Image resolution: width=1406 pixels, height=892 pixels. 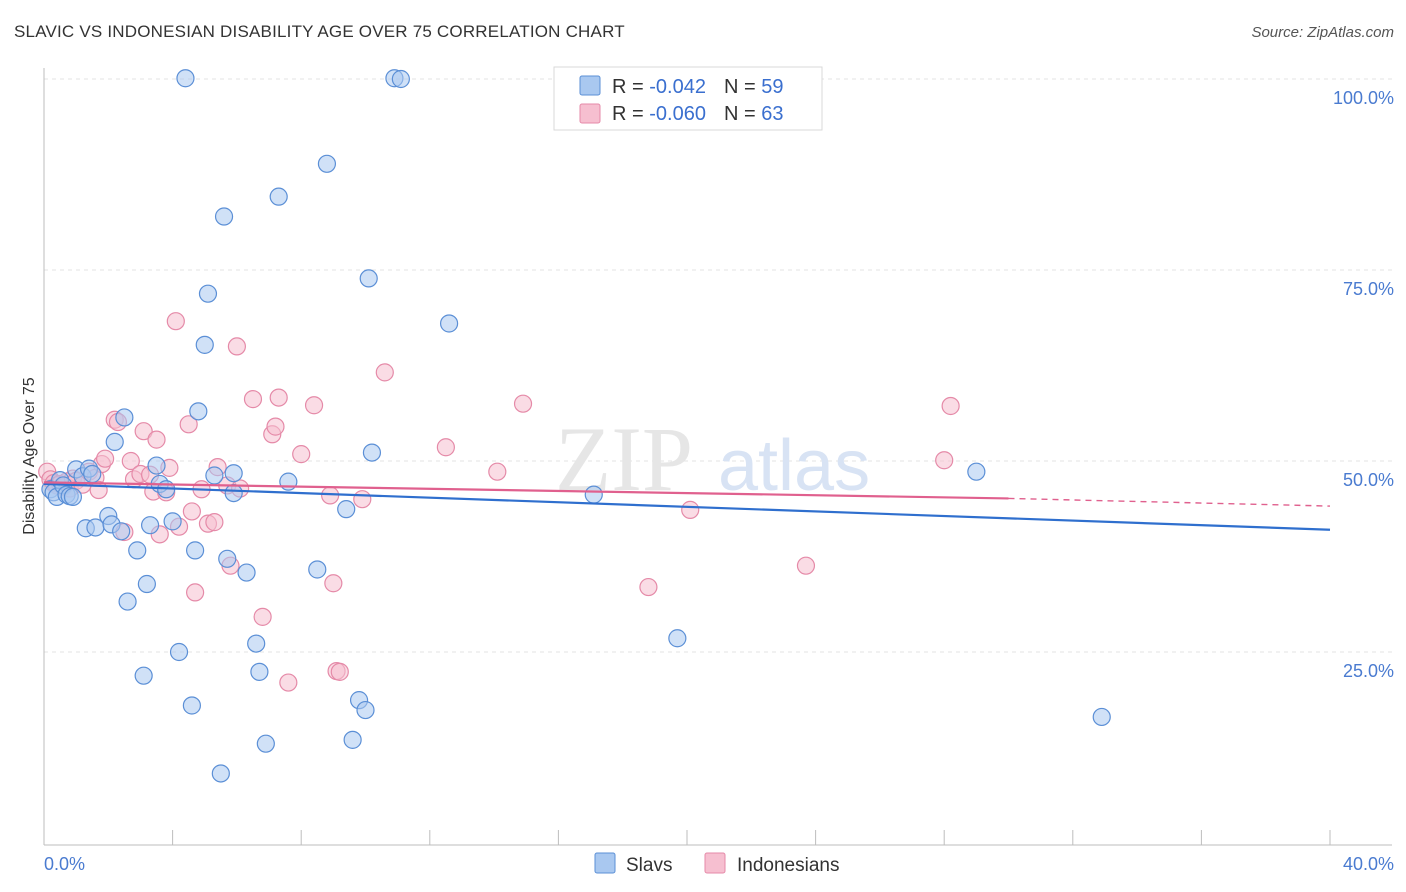 I want to click on indonesians-legend-stats: R = -0.060 N = 63, so click(x=697, y=114).